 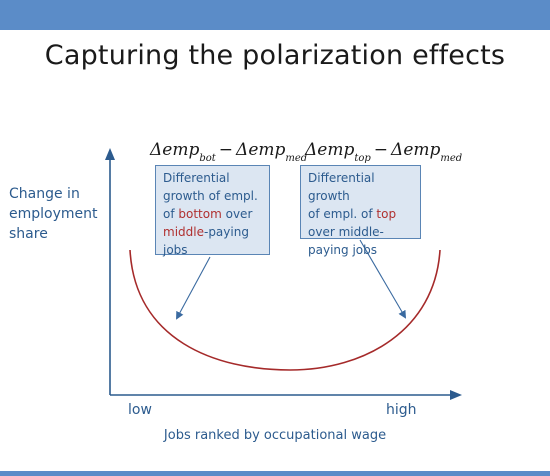 I want to click on y-axis-label-line: employment, so click(x=53, y=214).